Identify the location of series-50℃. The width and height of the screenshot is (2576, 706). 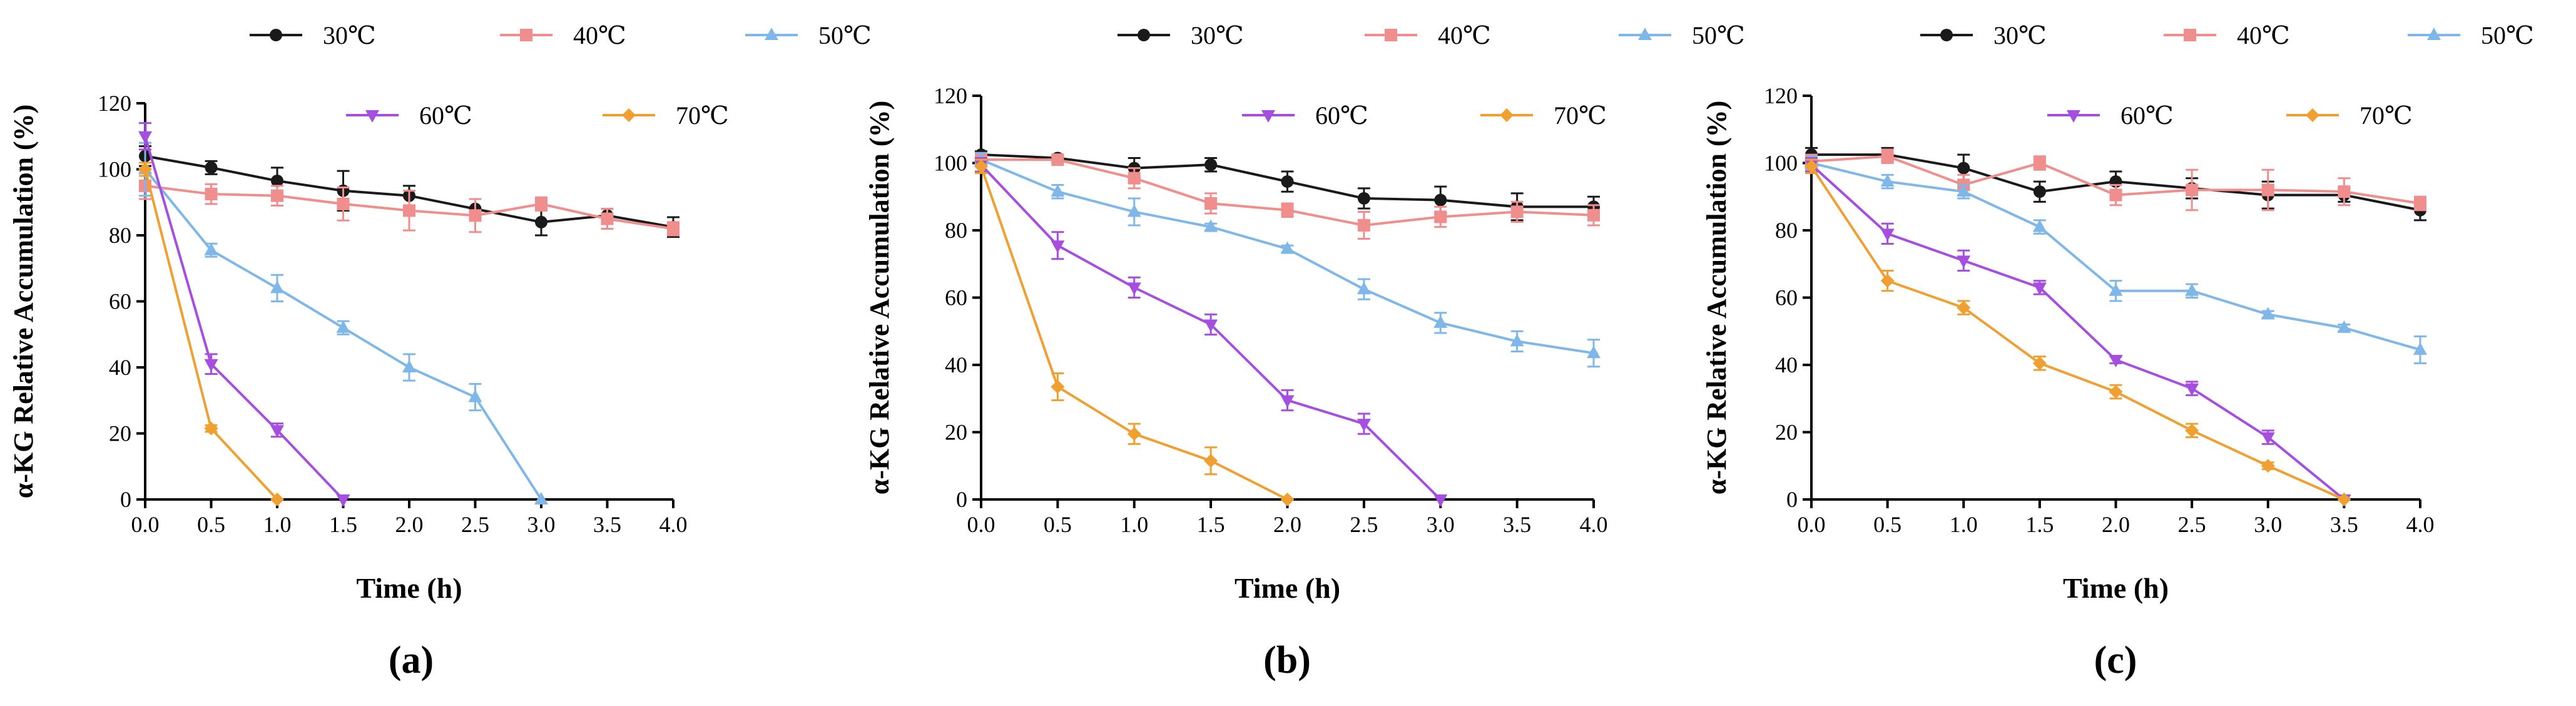
(2116, 259).